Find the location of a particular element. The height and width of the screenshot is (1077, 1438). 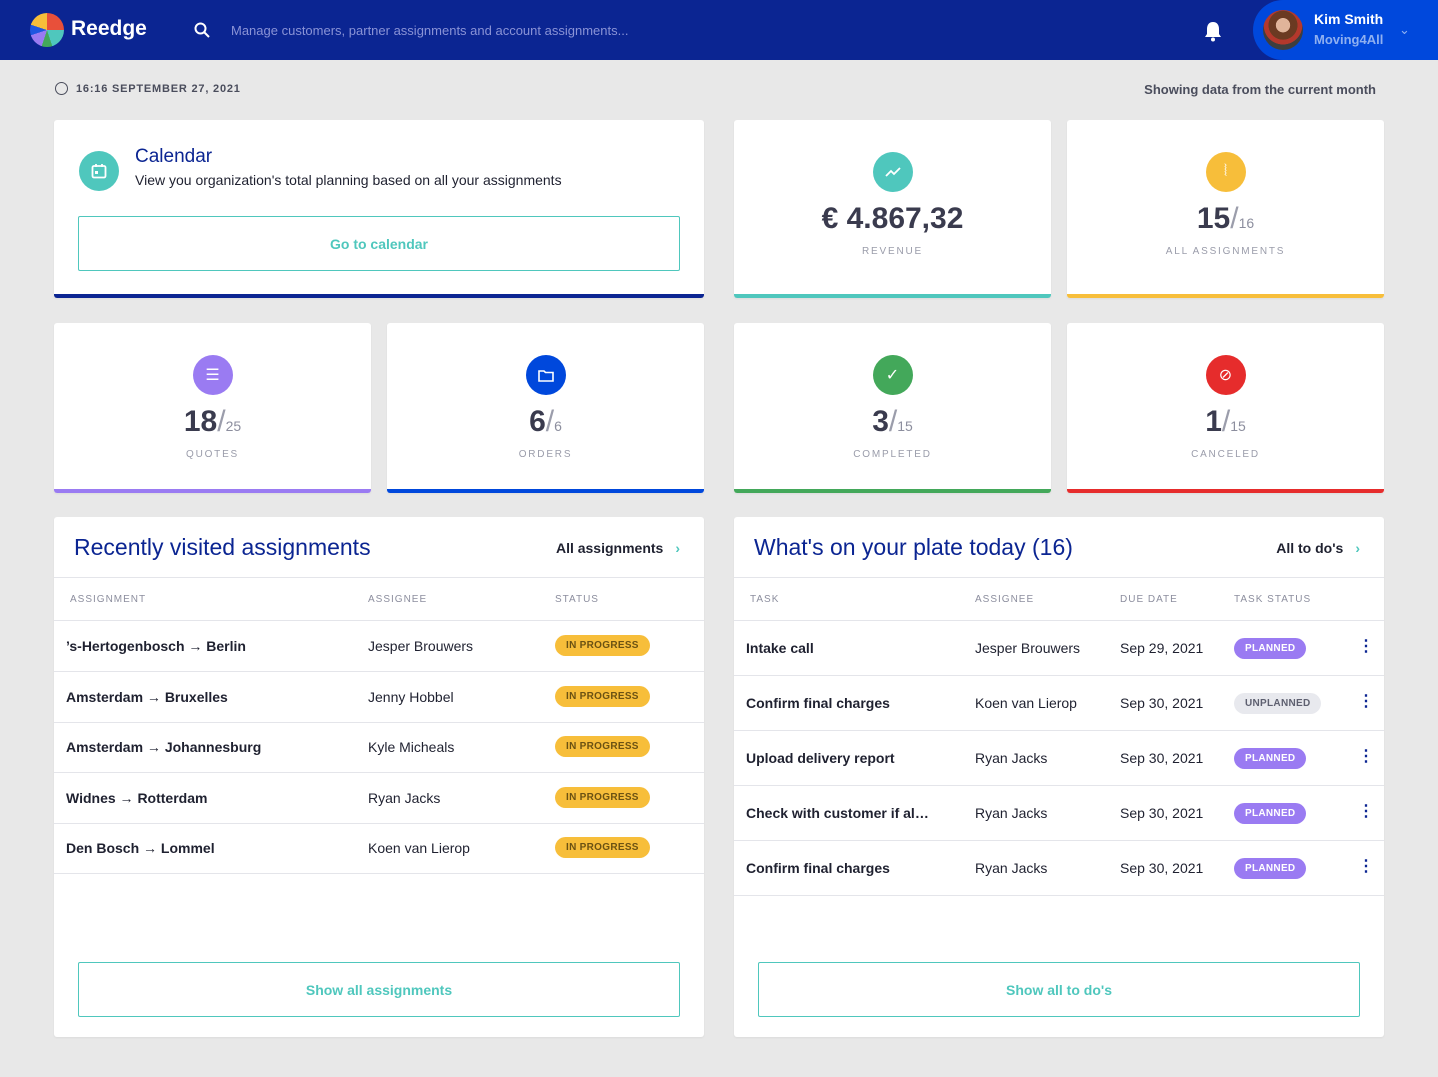

route-to: Lommel is located at coordinates (187, 848).